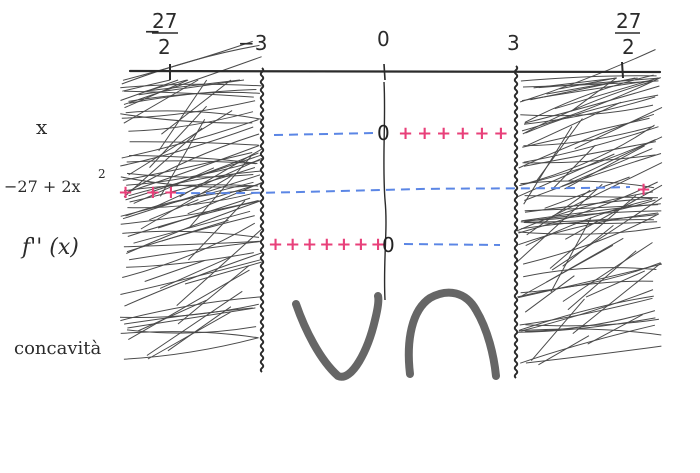  What do you see at coordinates (628, 34) in the screenshot?
I see `tick-label-pos-27-2: 27 2` at bounding box center [628, 34].